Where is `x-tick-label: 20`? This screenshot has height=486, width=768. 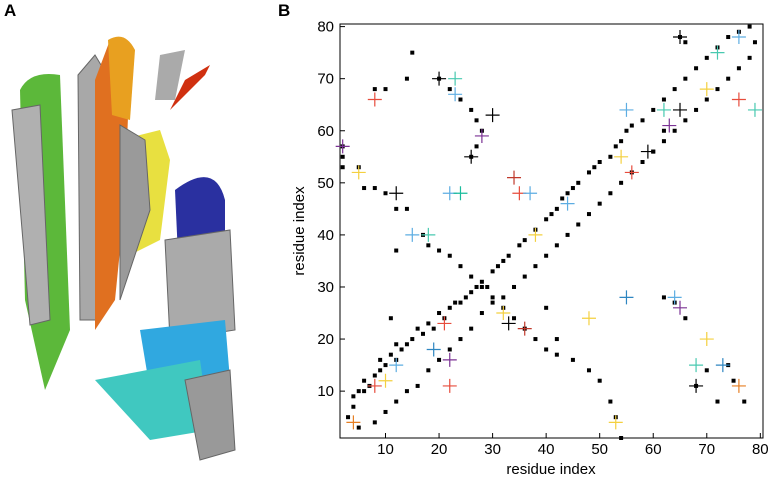
x-tick-label: 20 is located at coordinates (439, 449).